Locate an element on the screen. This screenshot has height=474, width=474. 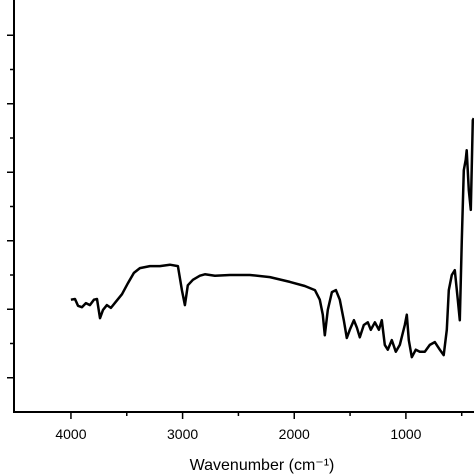
x-axis-label: Wavenumber (cm⁻¹) is located at coordinates (262, 465).